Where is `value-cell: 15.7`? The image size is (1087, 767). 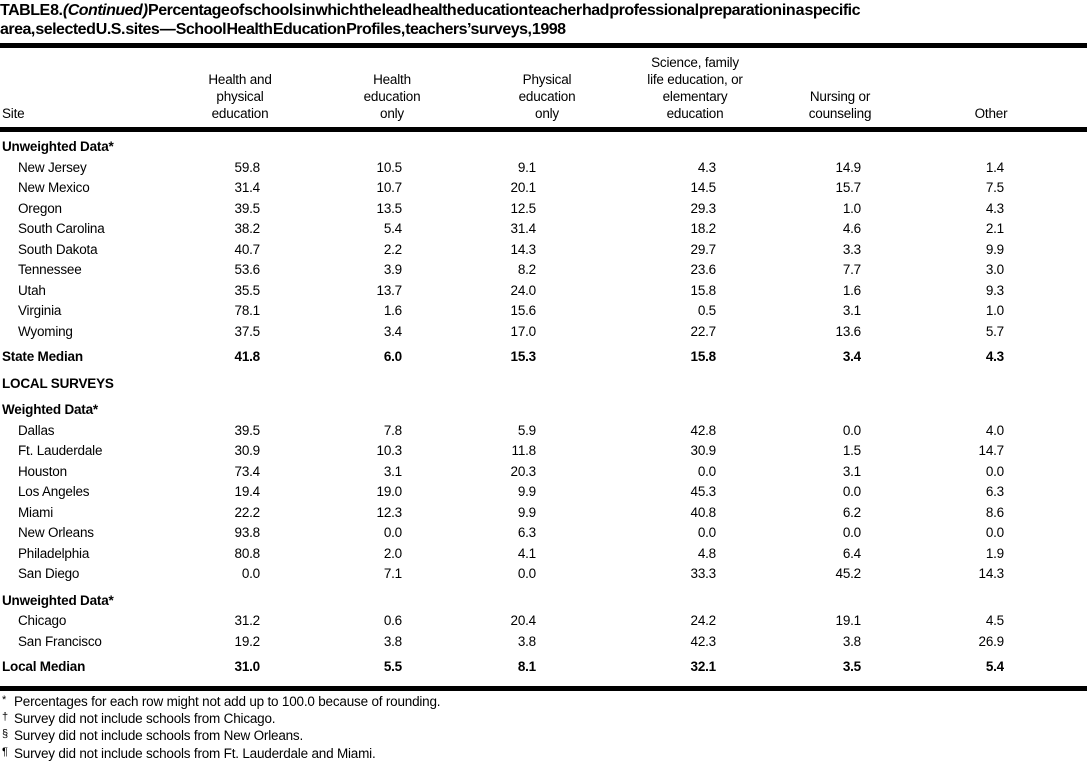
value-cell: 15.7 is located at coordinates (848, 187).